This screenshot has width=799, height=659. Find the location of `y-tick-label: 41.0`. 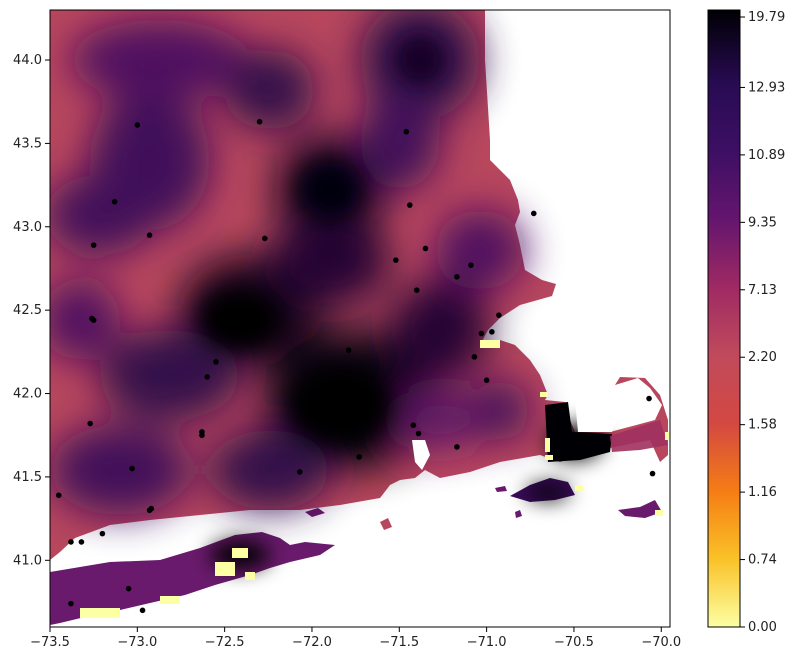

y-tick-label: 41.0 is located at coordinates (27, 560).